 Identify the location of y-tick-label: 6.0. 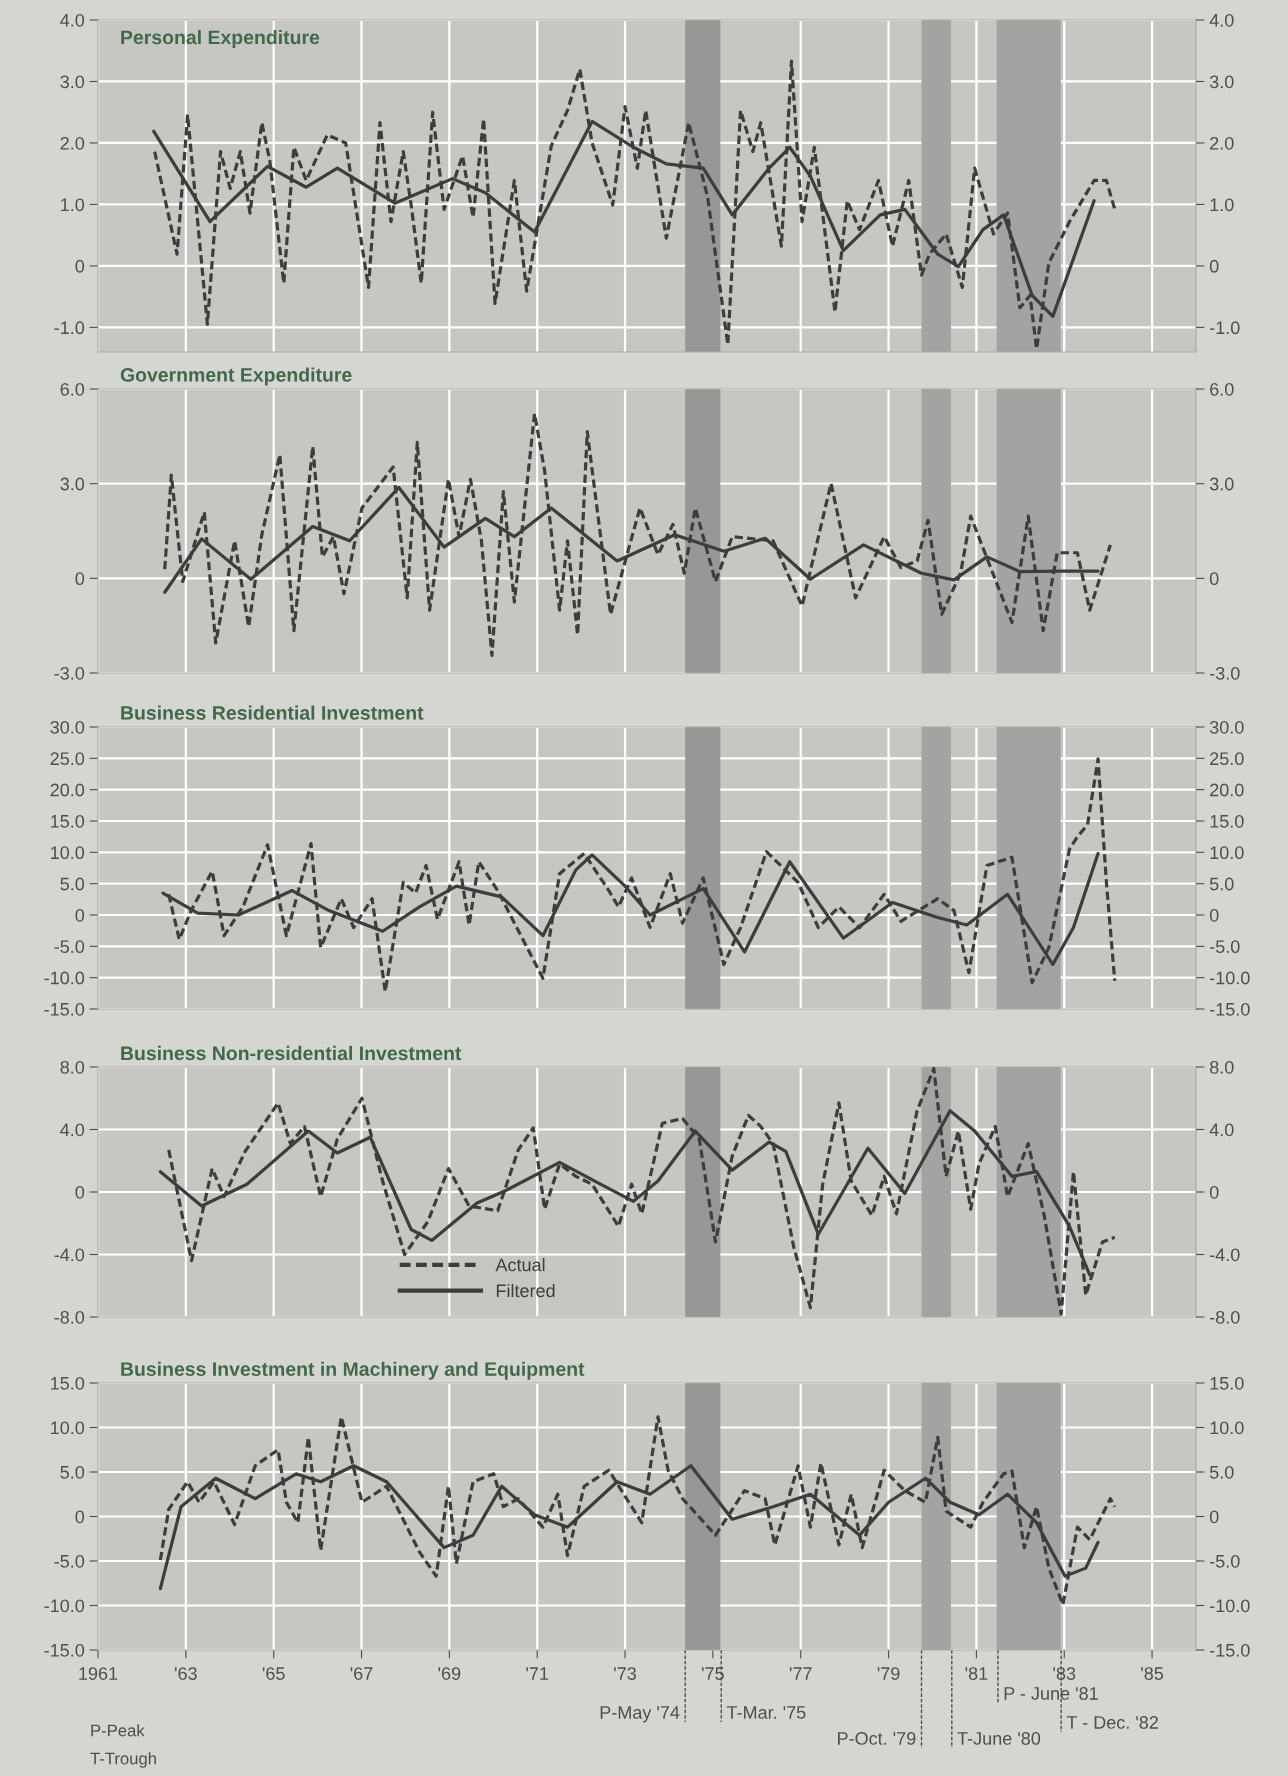
(72, 389).